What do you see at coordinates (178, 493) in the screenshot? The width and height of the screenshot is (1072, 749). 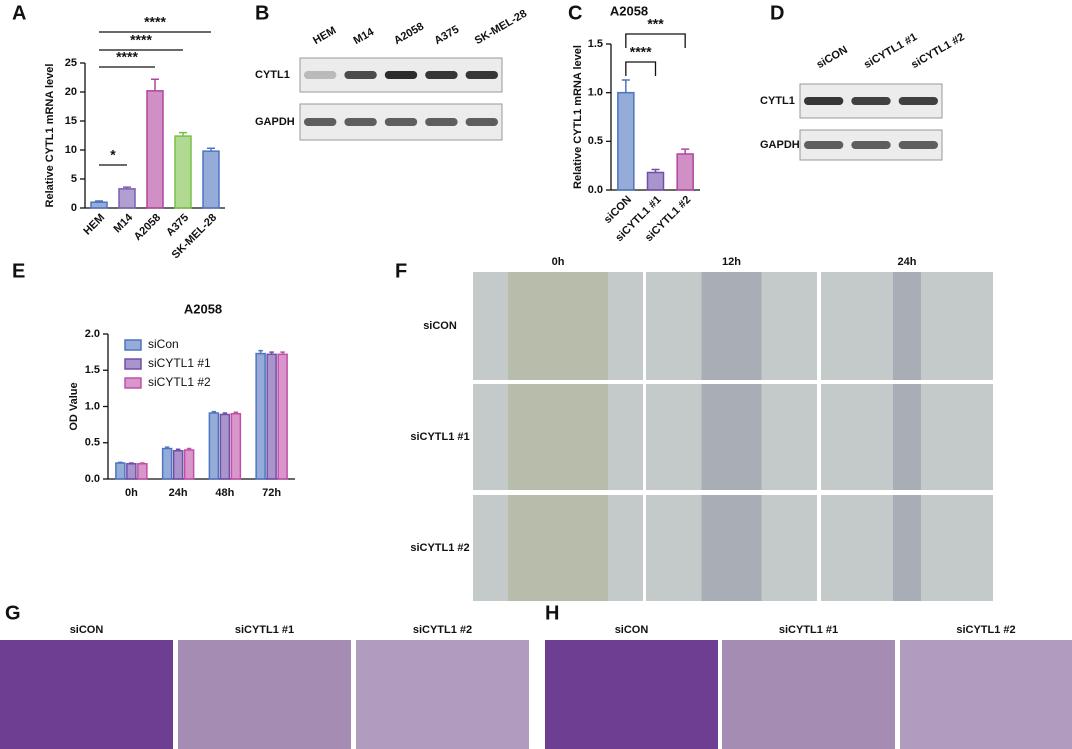 I see `x-tick-label: 24h` at bounding box center [178, 493].